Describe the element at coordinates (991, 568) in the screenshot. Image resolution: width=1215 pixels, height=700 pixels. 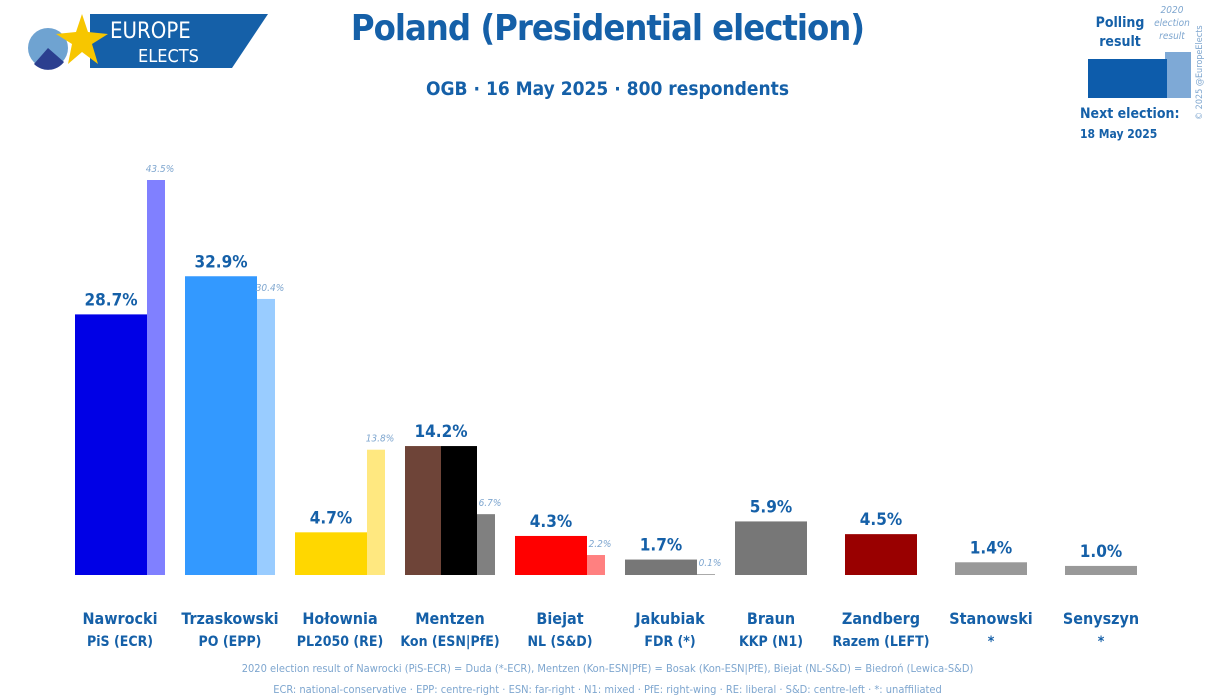
I see `bar-polling-Stanowski` at that location.